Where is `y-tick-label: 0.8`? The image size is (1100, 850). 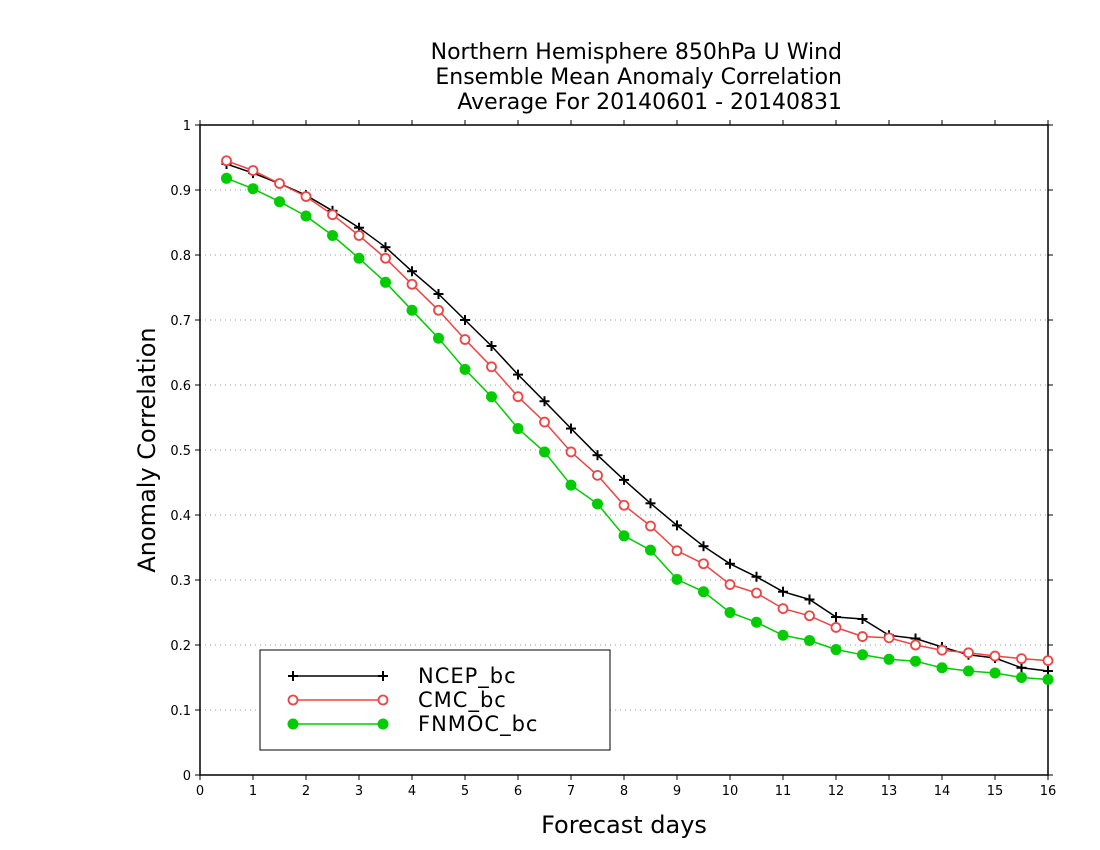
y-tick-label: 0.8 is located at coordinates (180, 256).